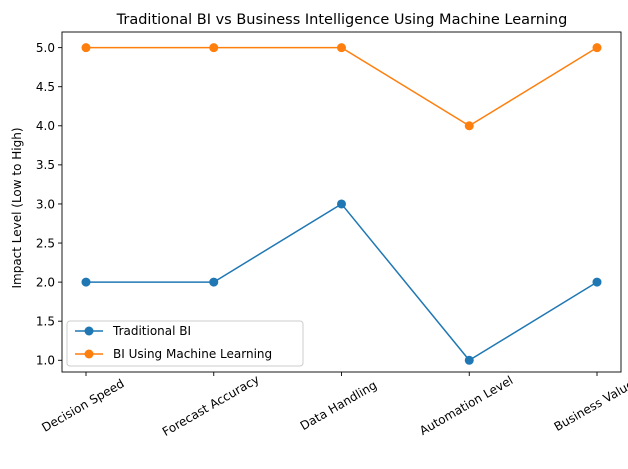  I want to click on data-point-traditional-bi-business-value, so click(597, 282).